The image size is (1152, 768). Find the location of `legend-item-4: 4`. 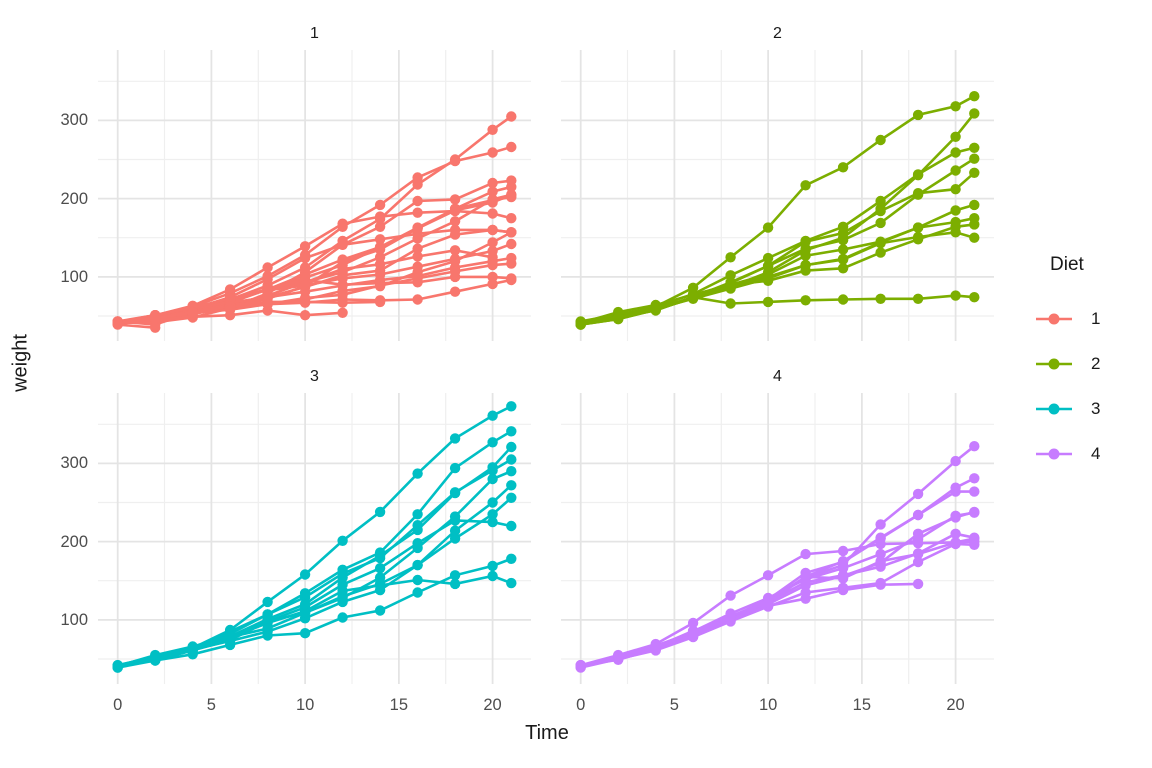

legend-item-4: 4 is located at coordinates (1093, 453).